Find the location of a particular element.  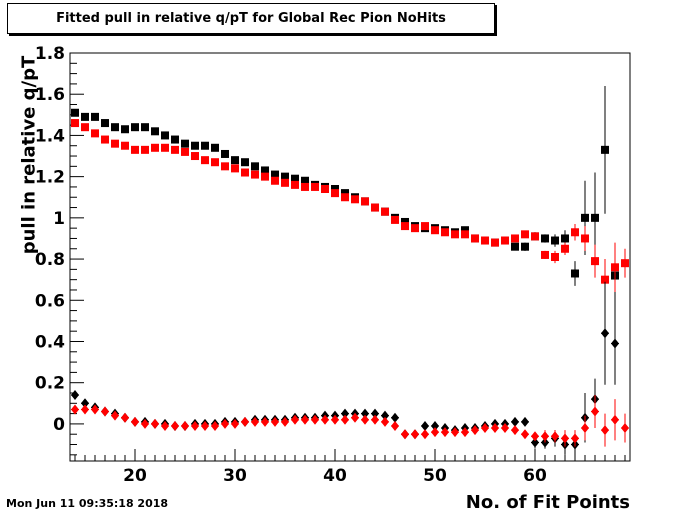

x-tick-label: 50 is located at coordinates (435, 476).